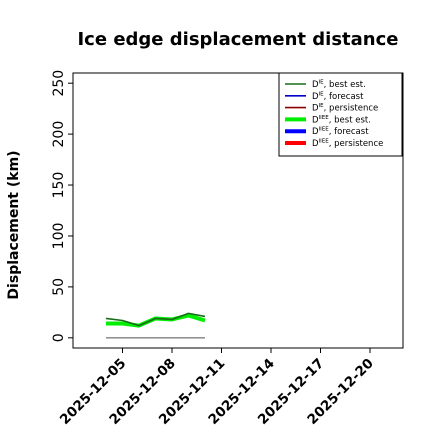 Image resolution: width=440 pixels, height=445 pixels. What do you see at coordinates (59, 287) in the screenshot?
I see `y-tick-label: 50` at bounding box center [59, 287].